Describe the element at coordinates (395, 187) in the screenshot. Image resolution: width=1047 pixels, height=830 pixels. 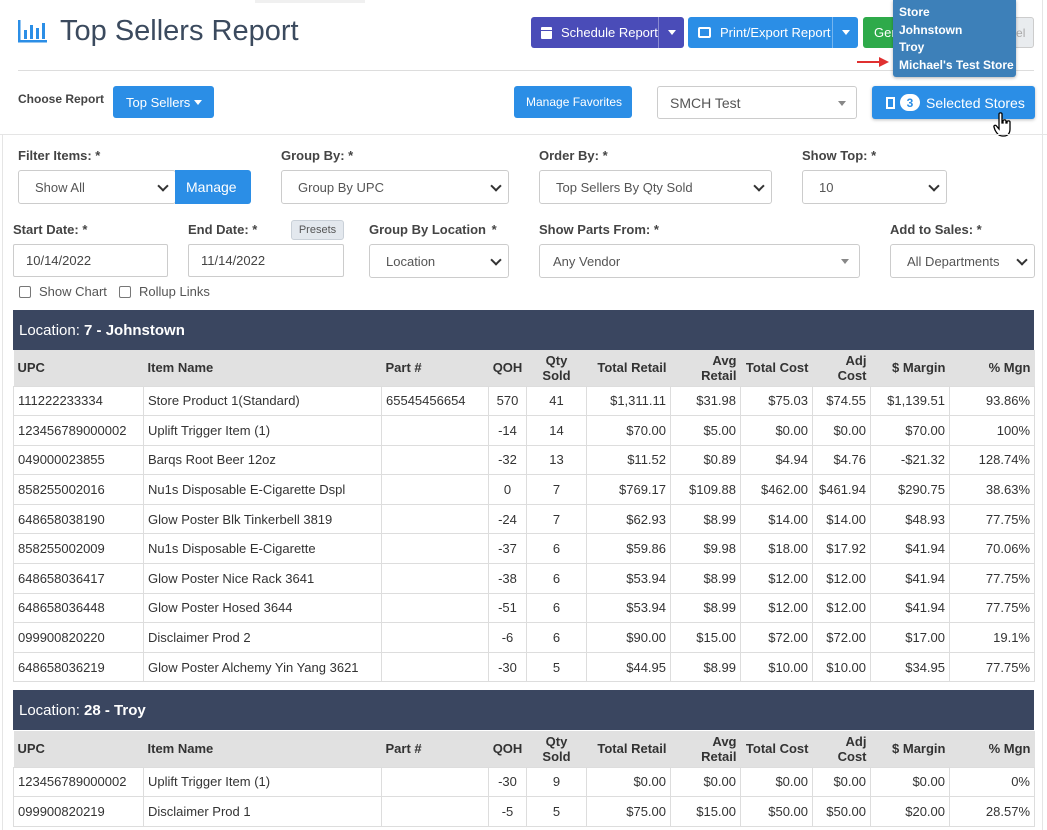
I see `group-by-select: Group By UPC` at that location.